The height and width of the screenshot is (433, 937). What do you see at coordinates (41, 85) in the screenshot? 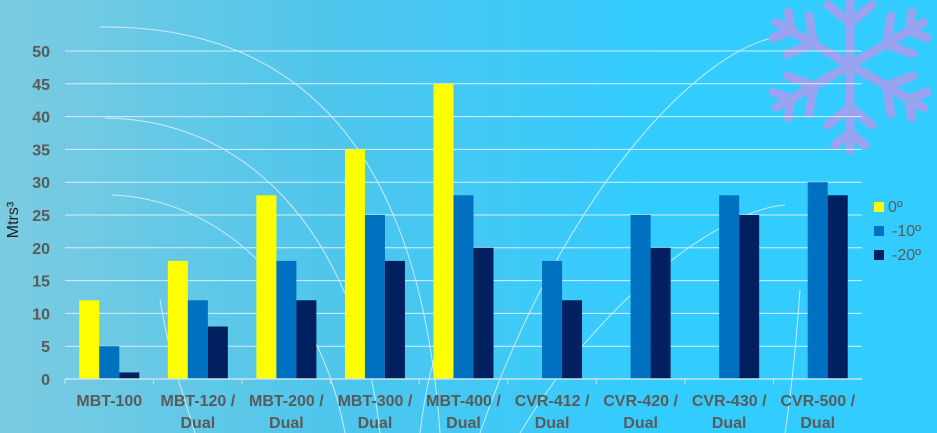
I see `y-tick-label: 45` at bounding box center [41, 85].